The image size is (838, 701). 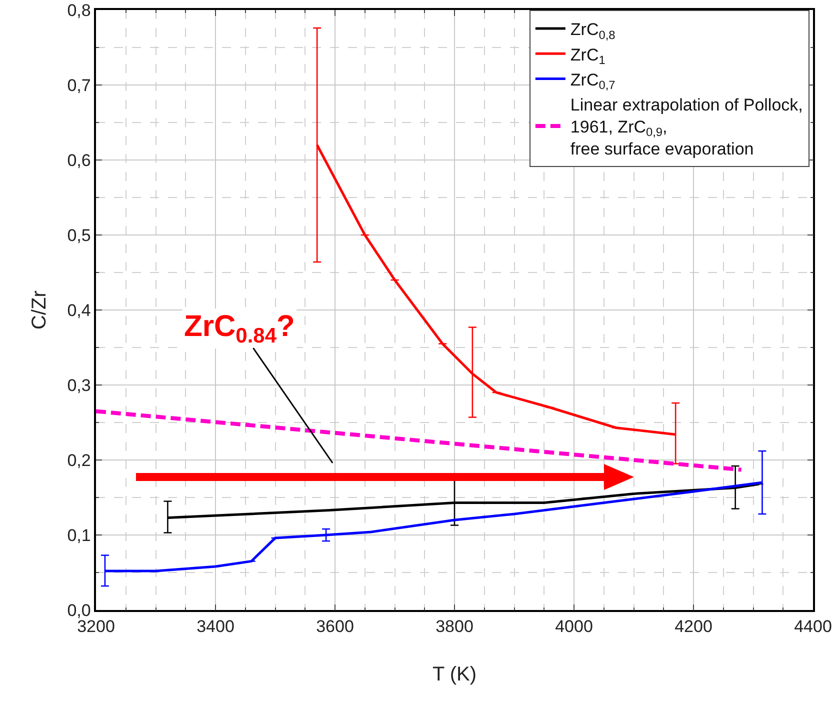 What do you see at coordinates (79, 535) in the screenshot?
I see `y-tick-label: 0,1` at bounding box center [79, 535].